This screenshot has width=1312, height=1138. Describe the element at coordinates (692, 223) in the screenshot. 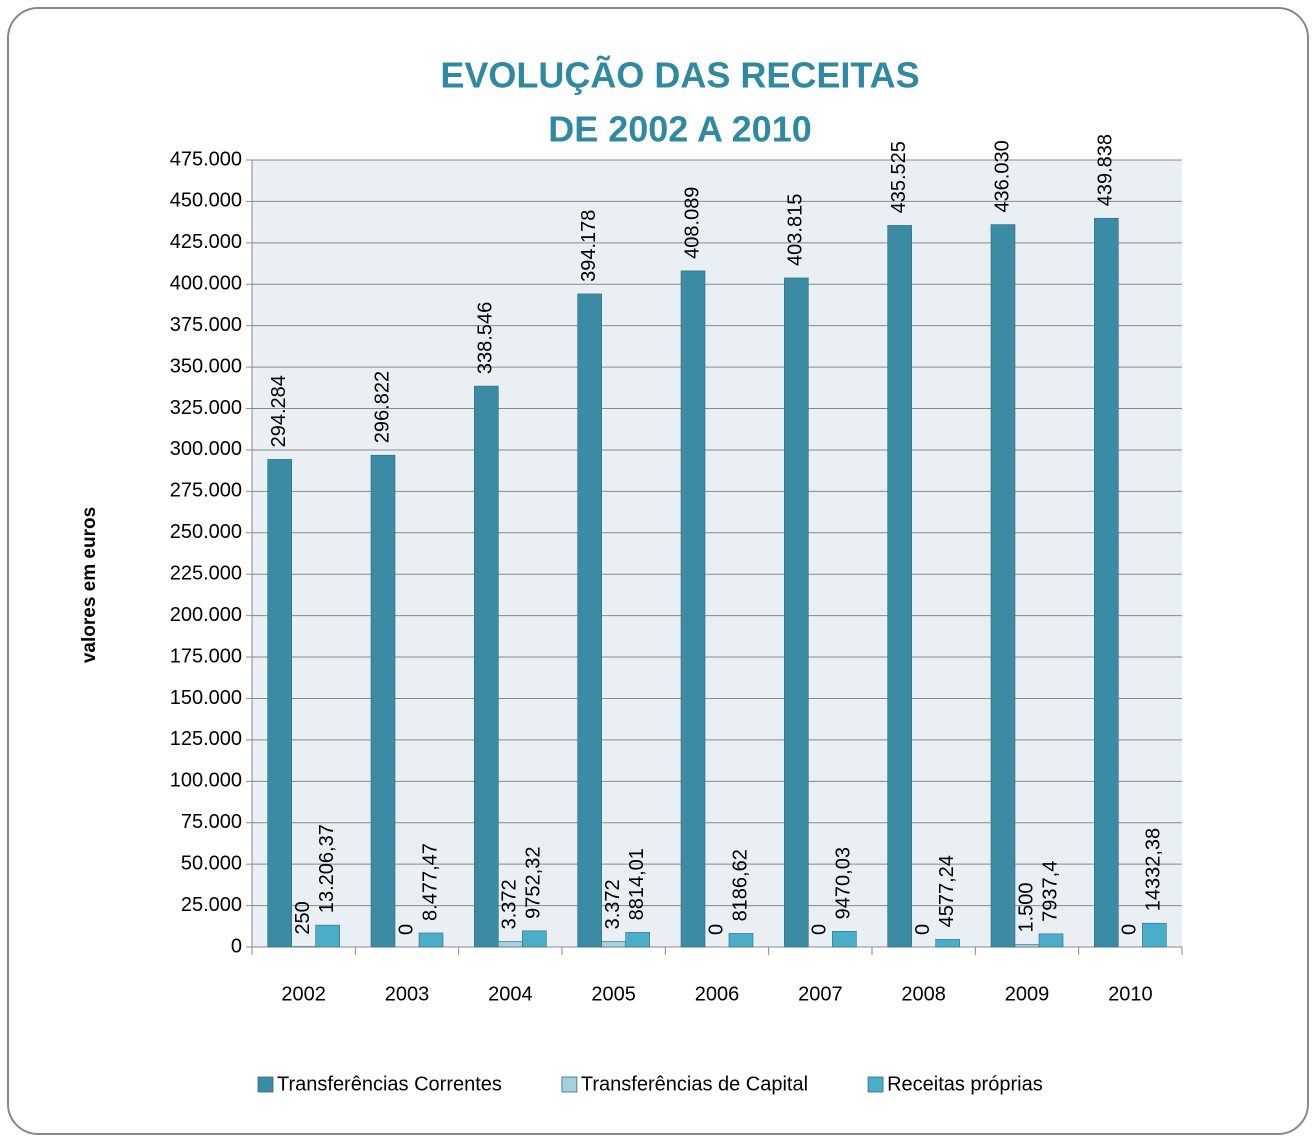

I see `data-label: 408.089` at that location.